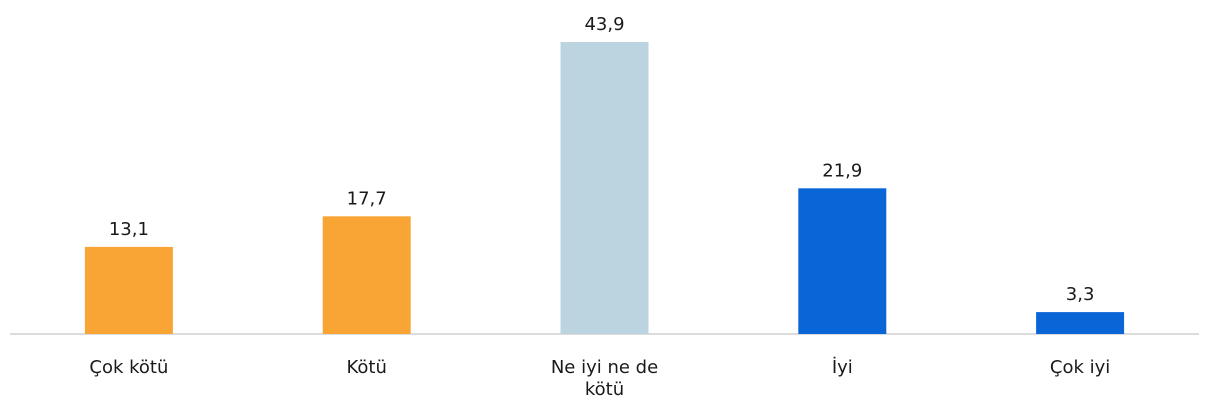 The width and height of the screenshot is (1209, 406). I want to click on category-label-line: Çok kötü, so click(128, 367).